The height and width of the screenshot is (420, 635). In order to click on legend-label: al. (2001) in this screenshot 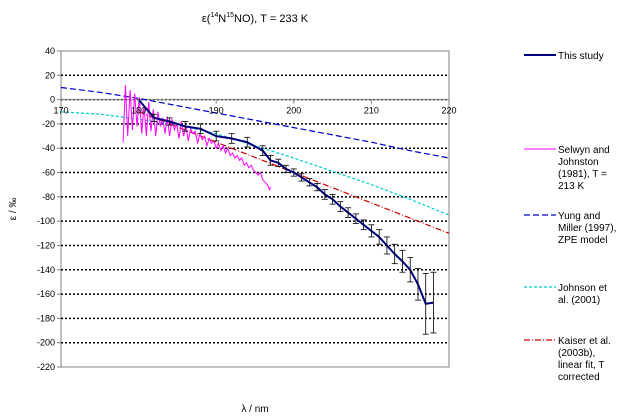, I will do `click(579, 300)`.